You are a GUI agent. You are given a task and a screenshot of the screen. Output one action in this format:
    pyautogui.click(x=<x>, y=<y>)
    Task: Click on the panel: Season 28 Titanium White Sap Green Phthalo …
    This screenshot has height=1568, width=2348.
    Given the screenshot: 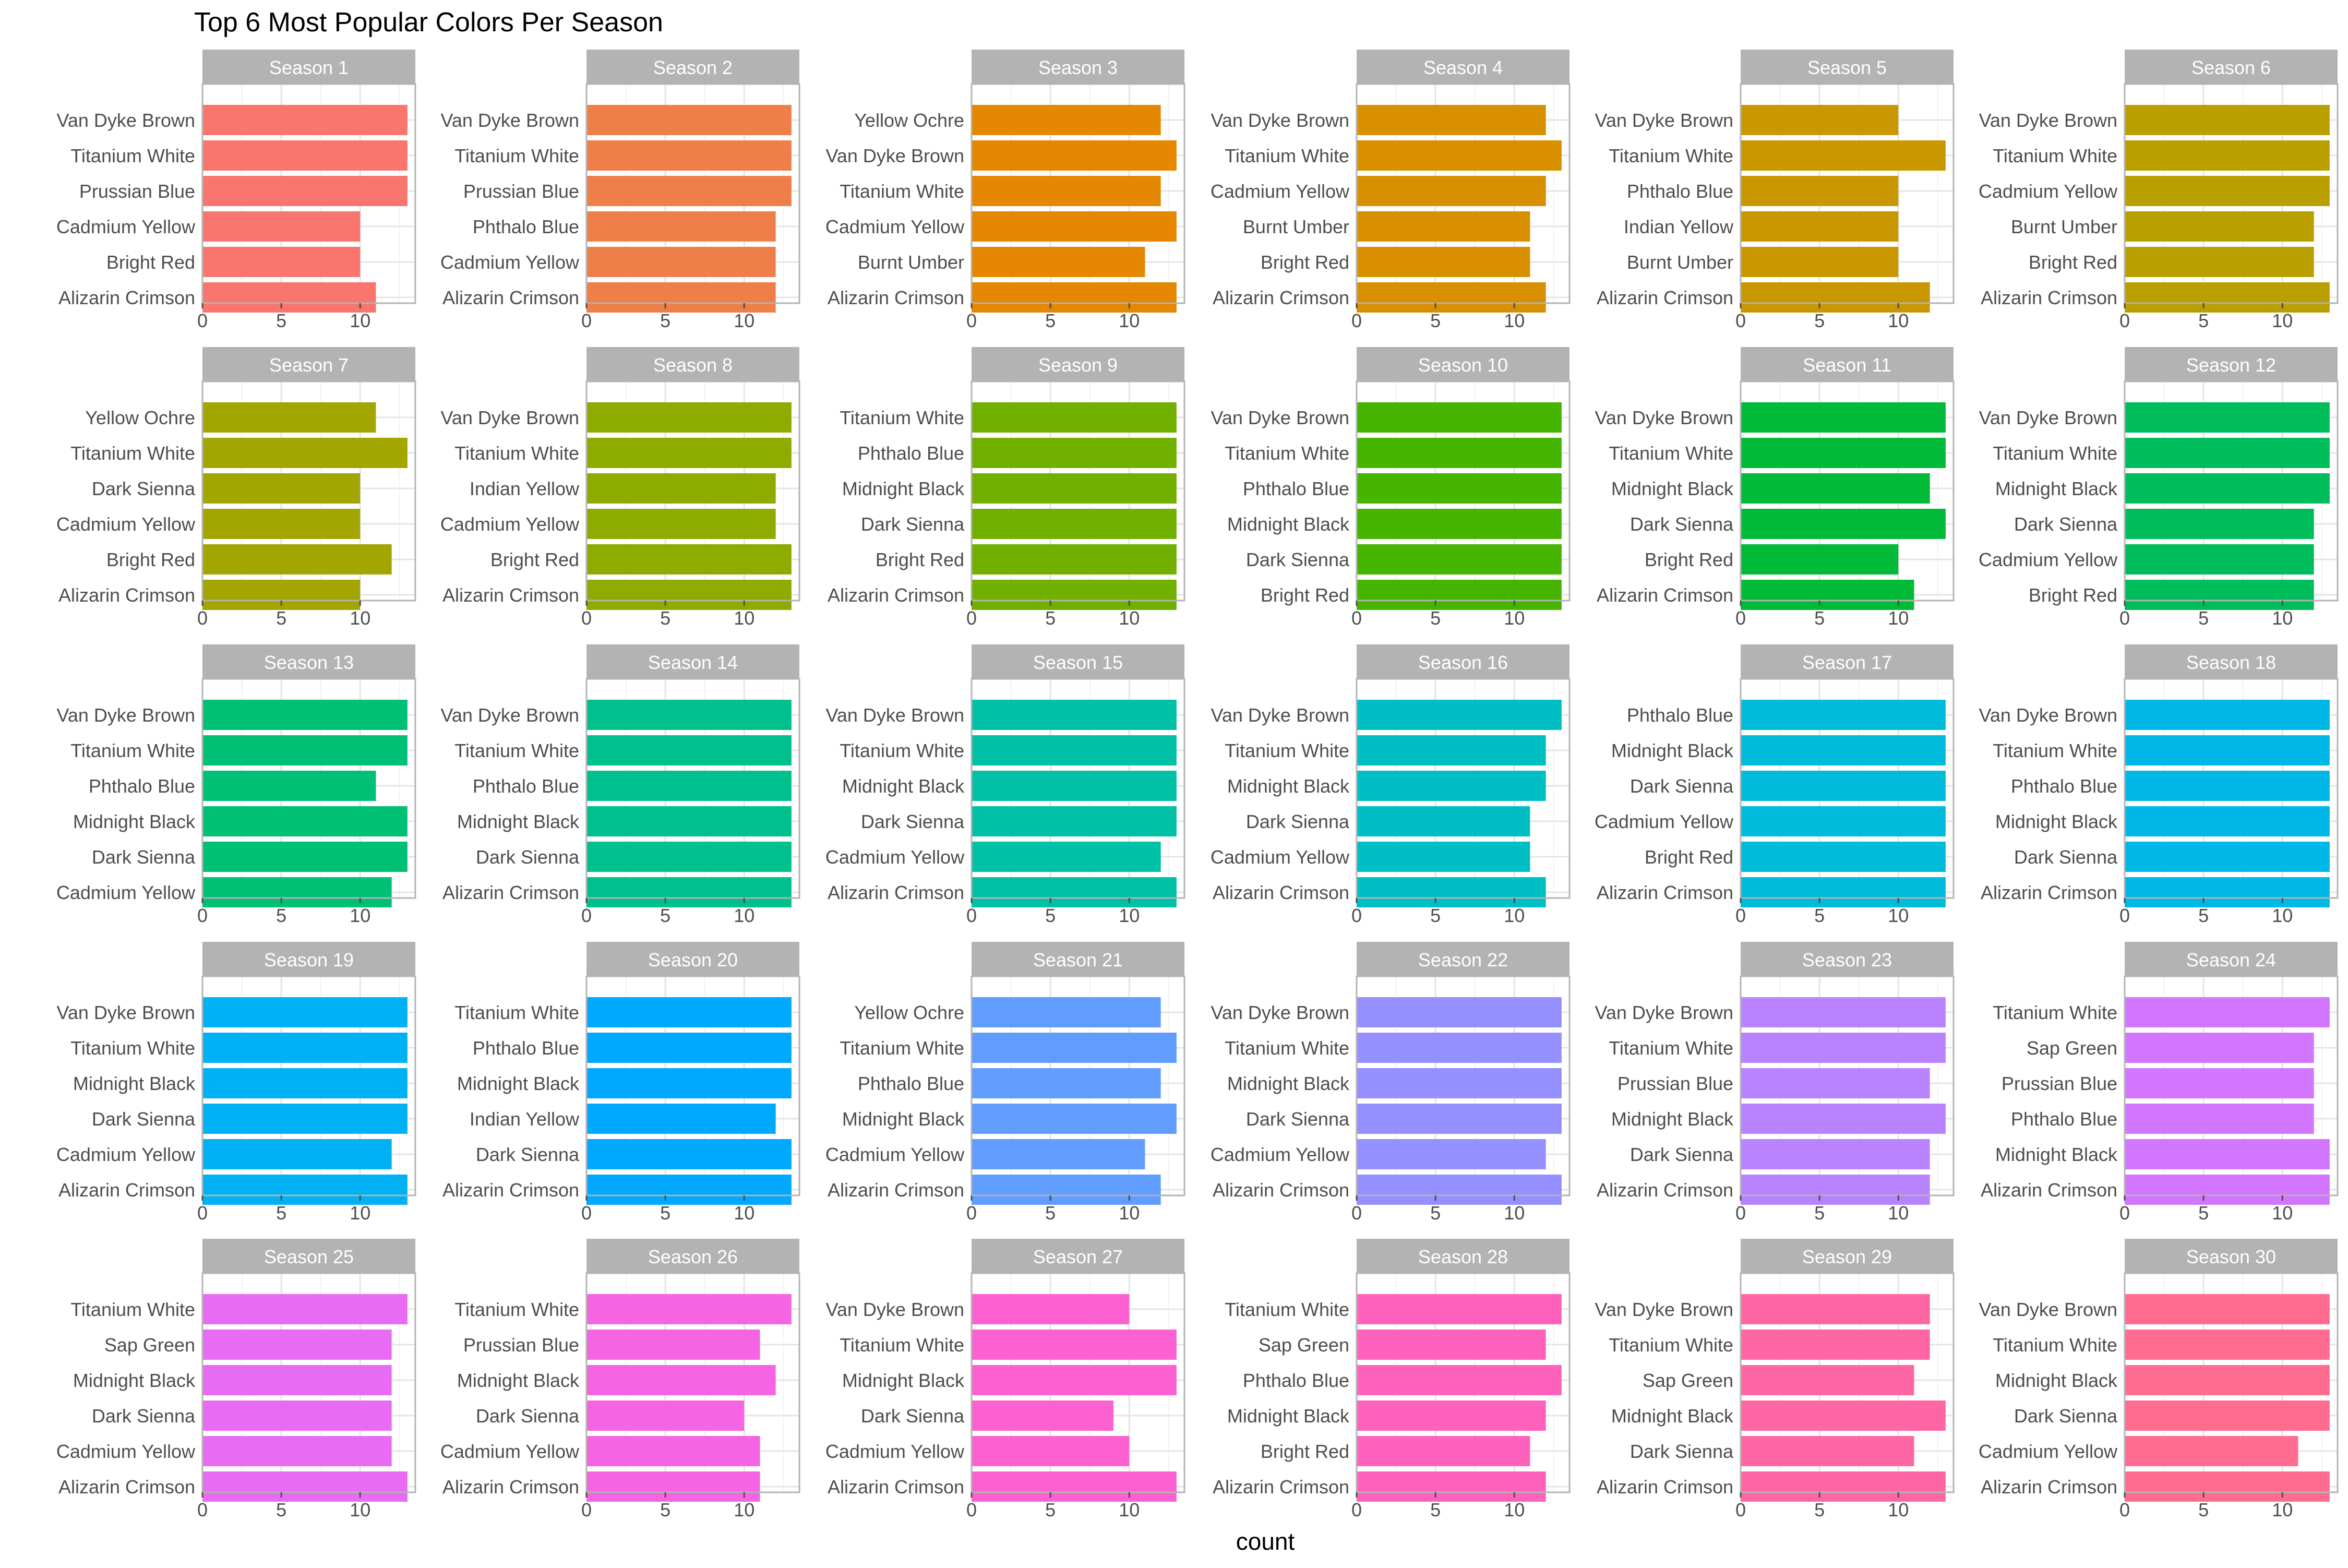 What is the action you would take?
    pyautogui.click(x=1392, y=1380)
    